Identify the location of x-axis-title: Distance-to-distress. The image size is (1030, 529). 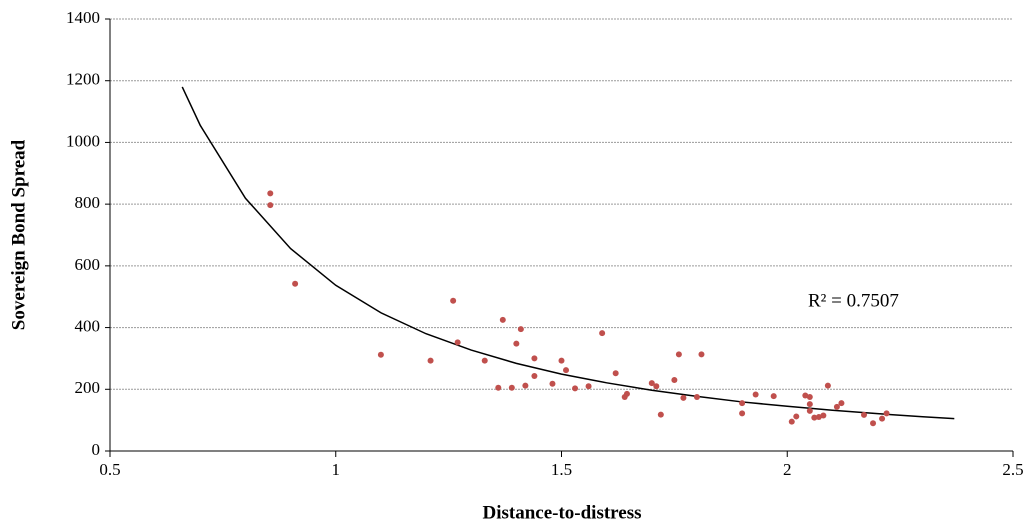
(561, 512).